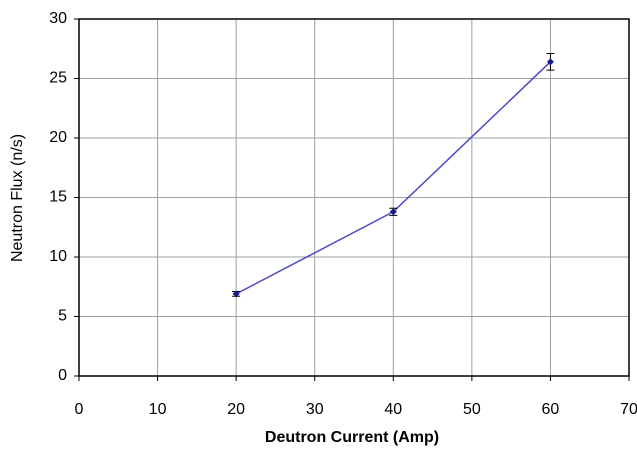 The height and width of the screenshot is (450, 637). What do you see at coordinates (79, 409) in the screenshot?
I see `x-tick-label: 0` at bounding box center [79, 409].